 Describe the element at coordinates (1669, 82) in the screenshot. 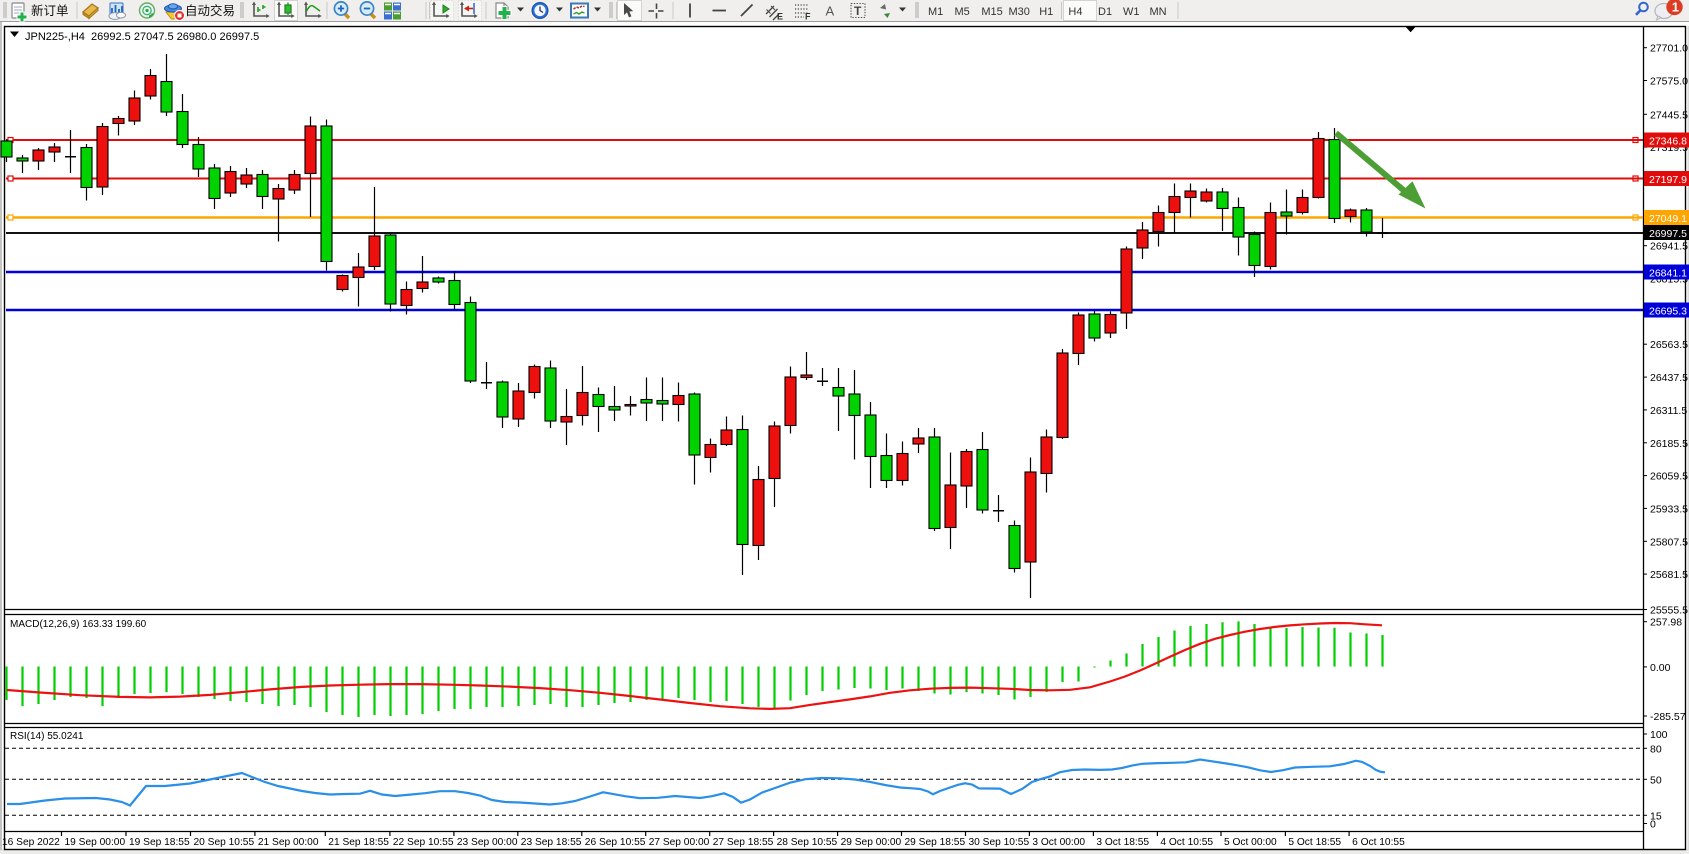

I see `svg-text: 27575.0` at that location.